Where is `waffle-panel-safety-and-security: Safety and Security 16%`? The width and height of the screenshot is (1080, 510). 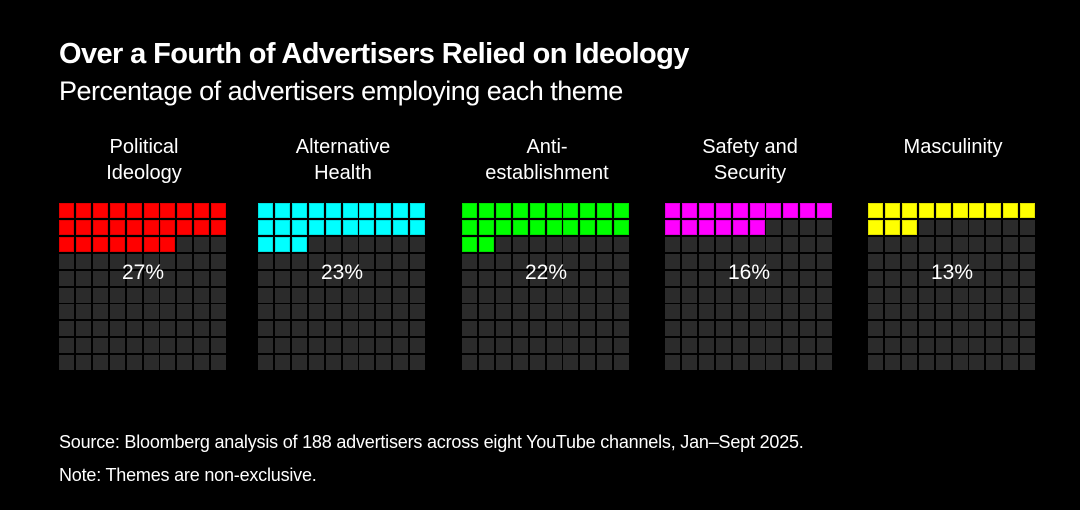 waffle-panel-safety-and-security: Safety and Security 16% is located at coordinates (750, 254).